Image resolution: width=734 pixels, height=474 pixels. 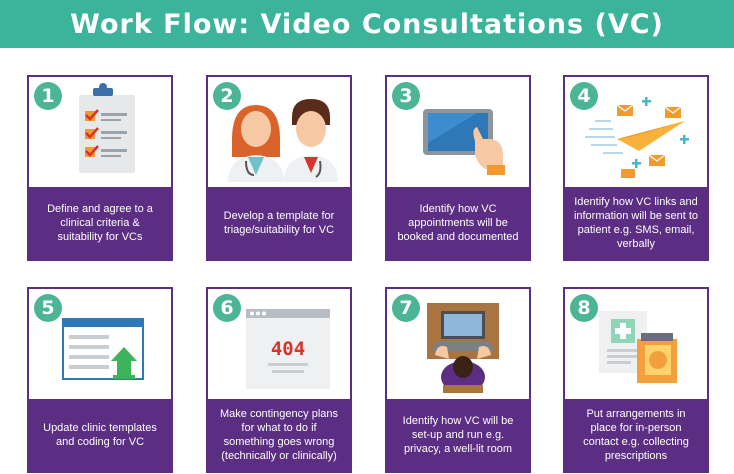 I want to click on template-upload-icon, so click(x=100, y=344).